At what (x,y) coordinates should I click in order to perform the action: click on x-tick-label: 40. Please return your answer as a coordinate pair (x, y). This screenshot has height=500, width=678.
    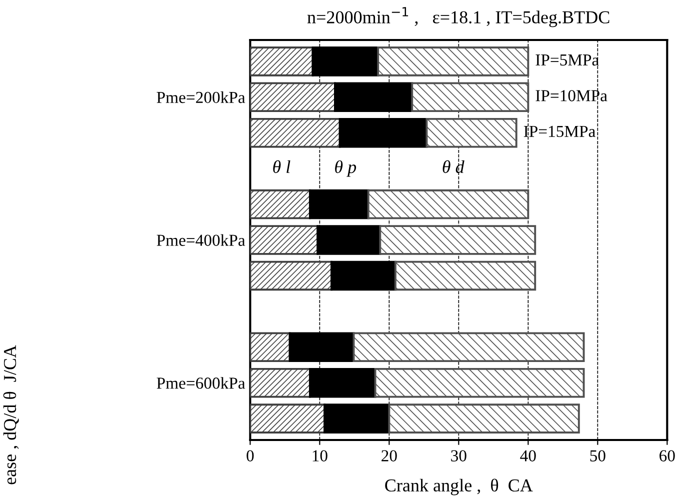
    Looking at the image, I should click on (528, 456).